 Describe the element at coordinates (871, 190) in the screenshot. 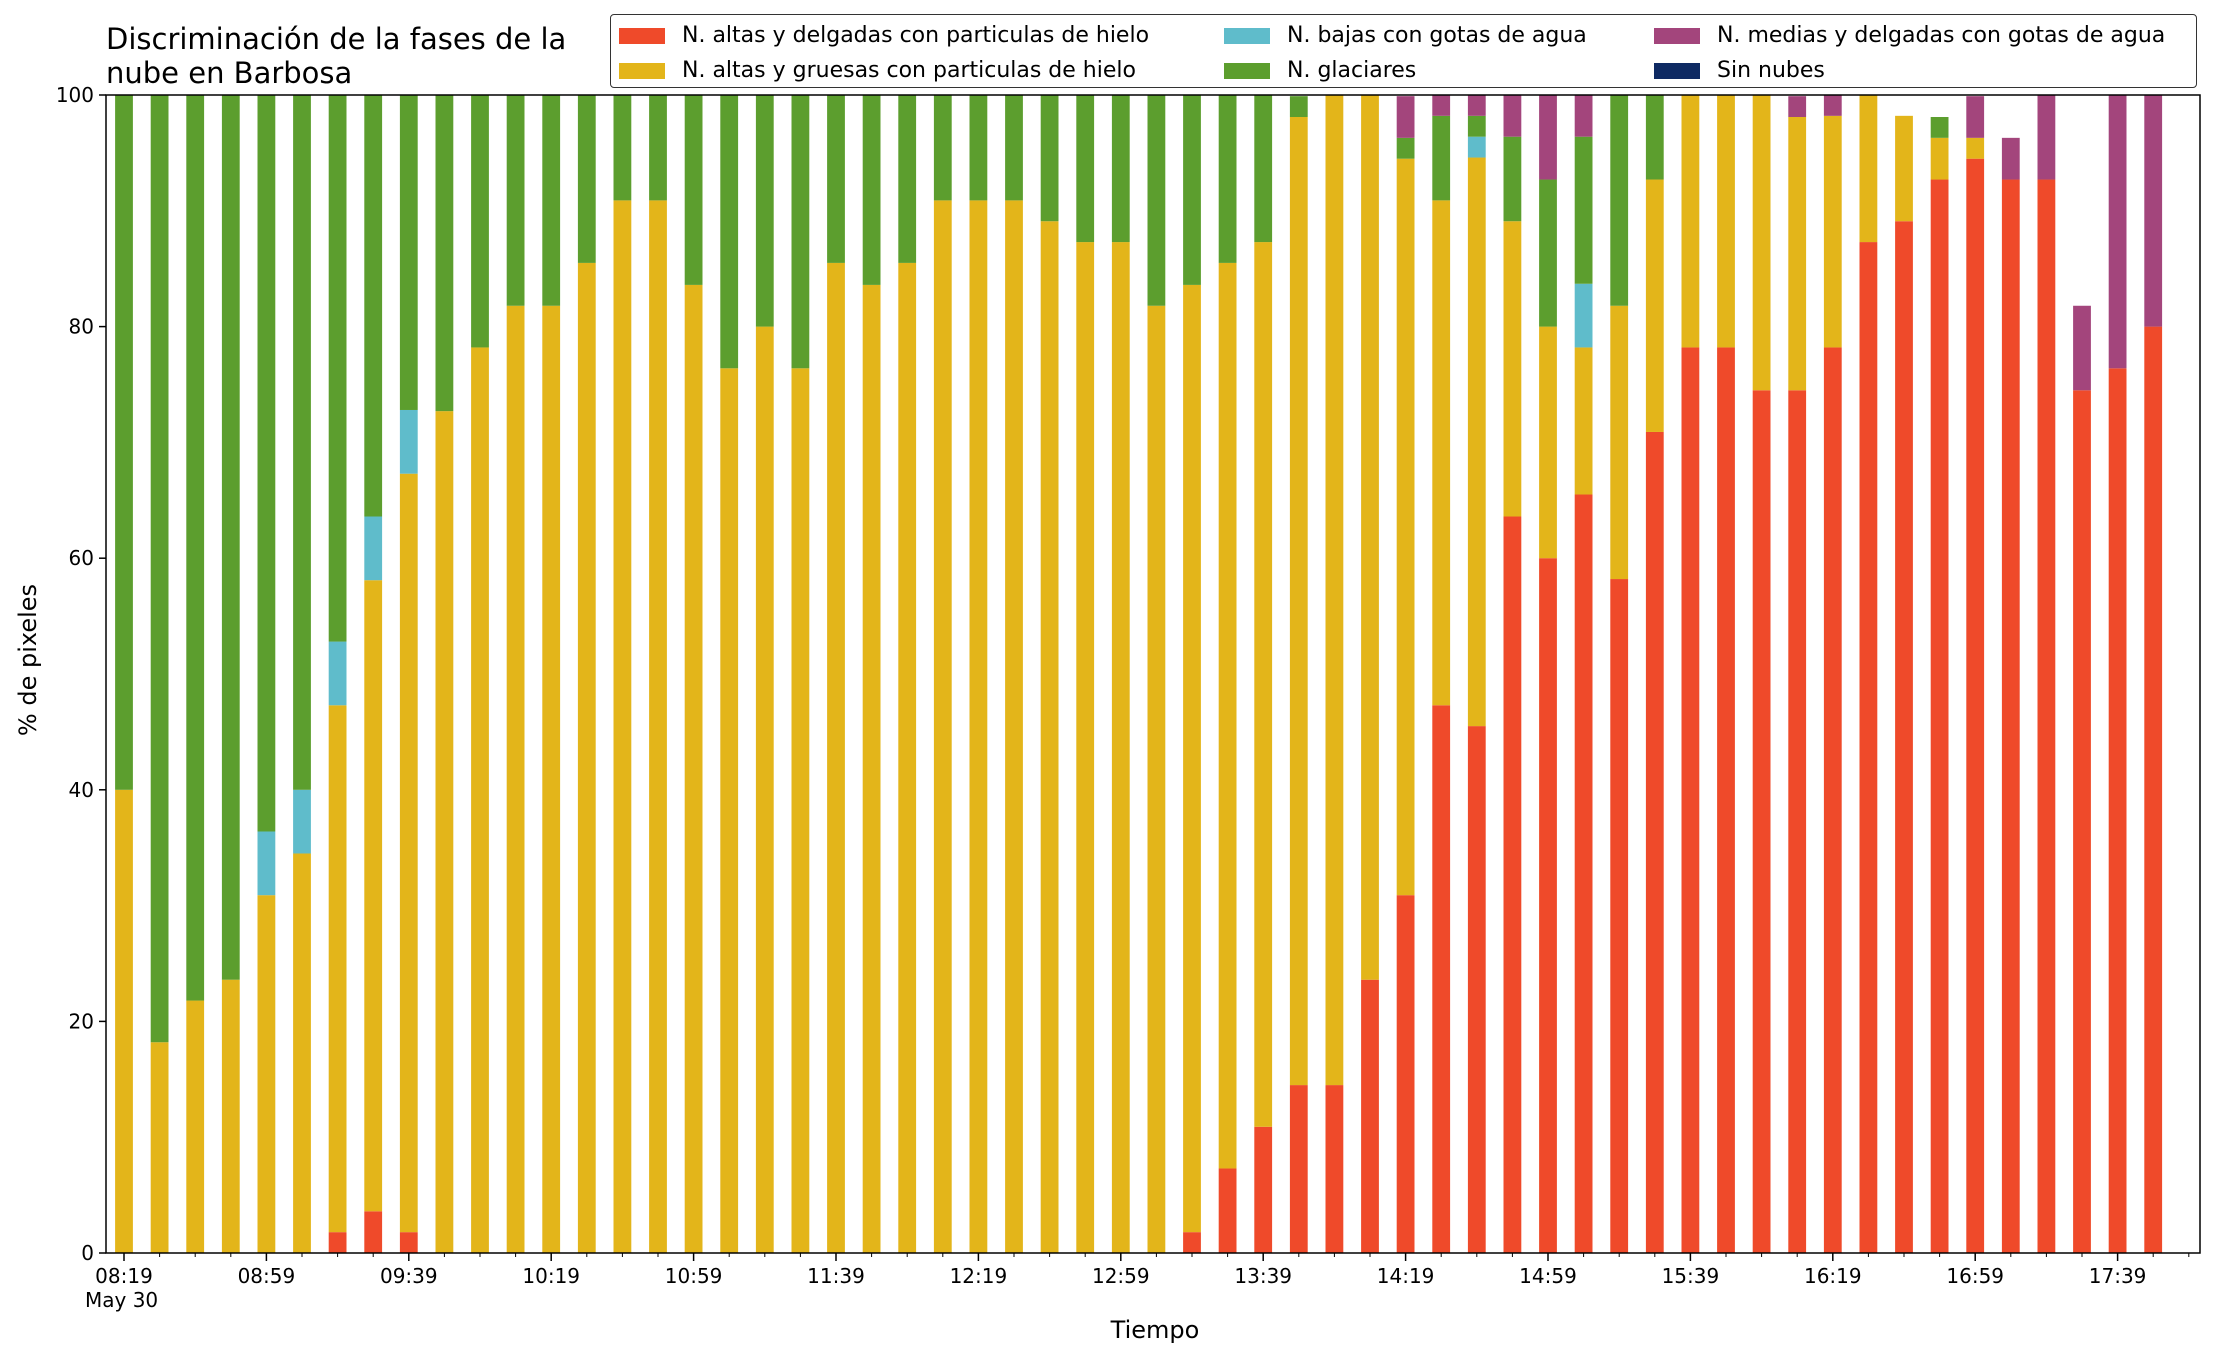

I see `bar-segment-11:49-s3` at that location.